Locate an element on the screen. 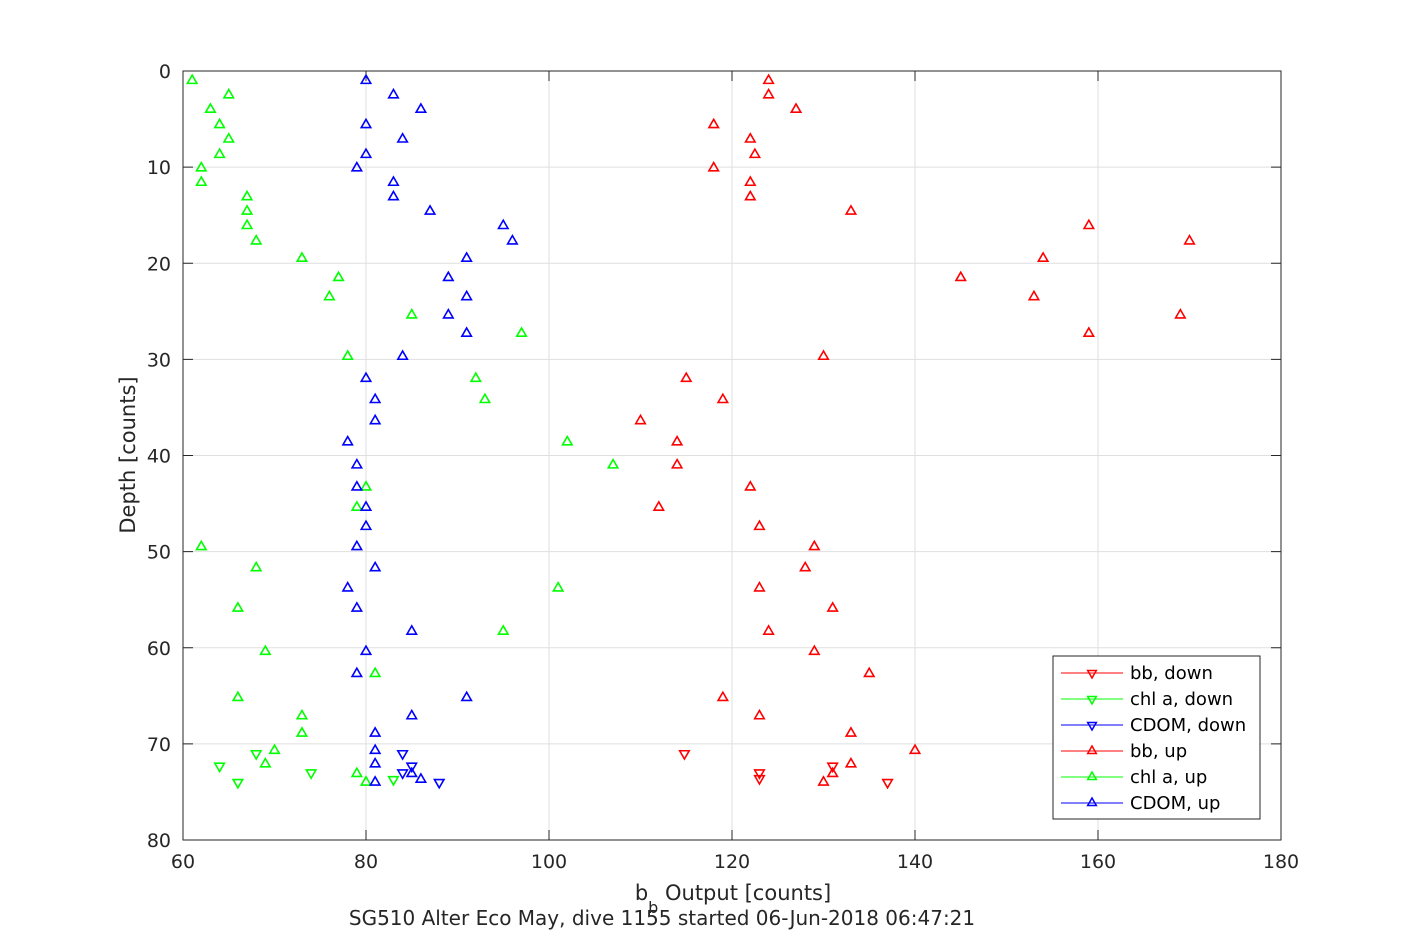 The width and height of the screenshot is (1417, 945). x-axis-label: bb Output [counts] is located at coordinates (733, 899).